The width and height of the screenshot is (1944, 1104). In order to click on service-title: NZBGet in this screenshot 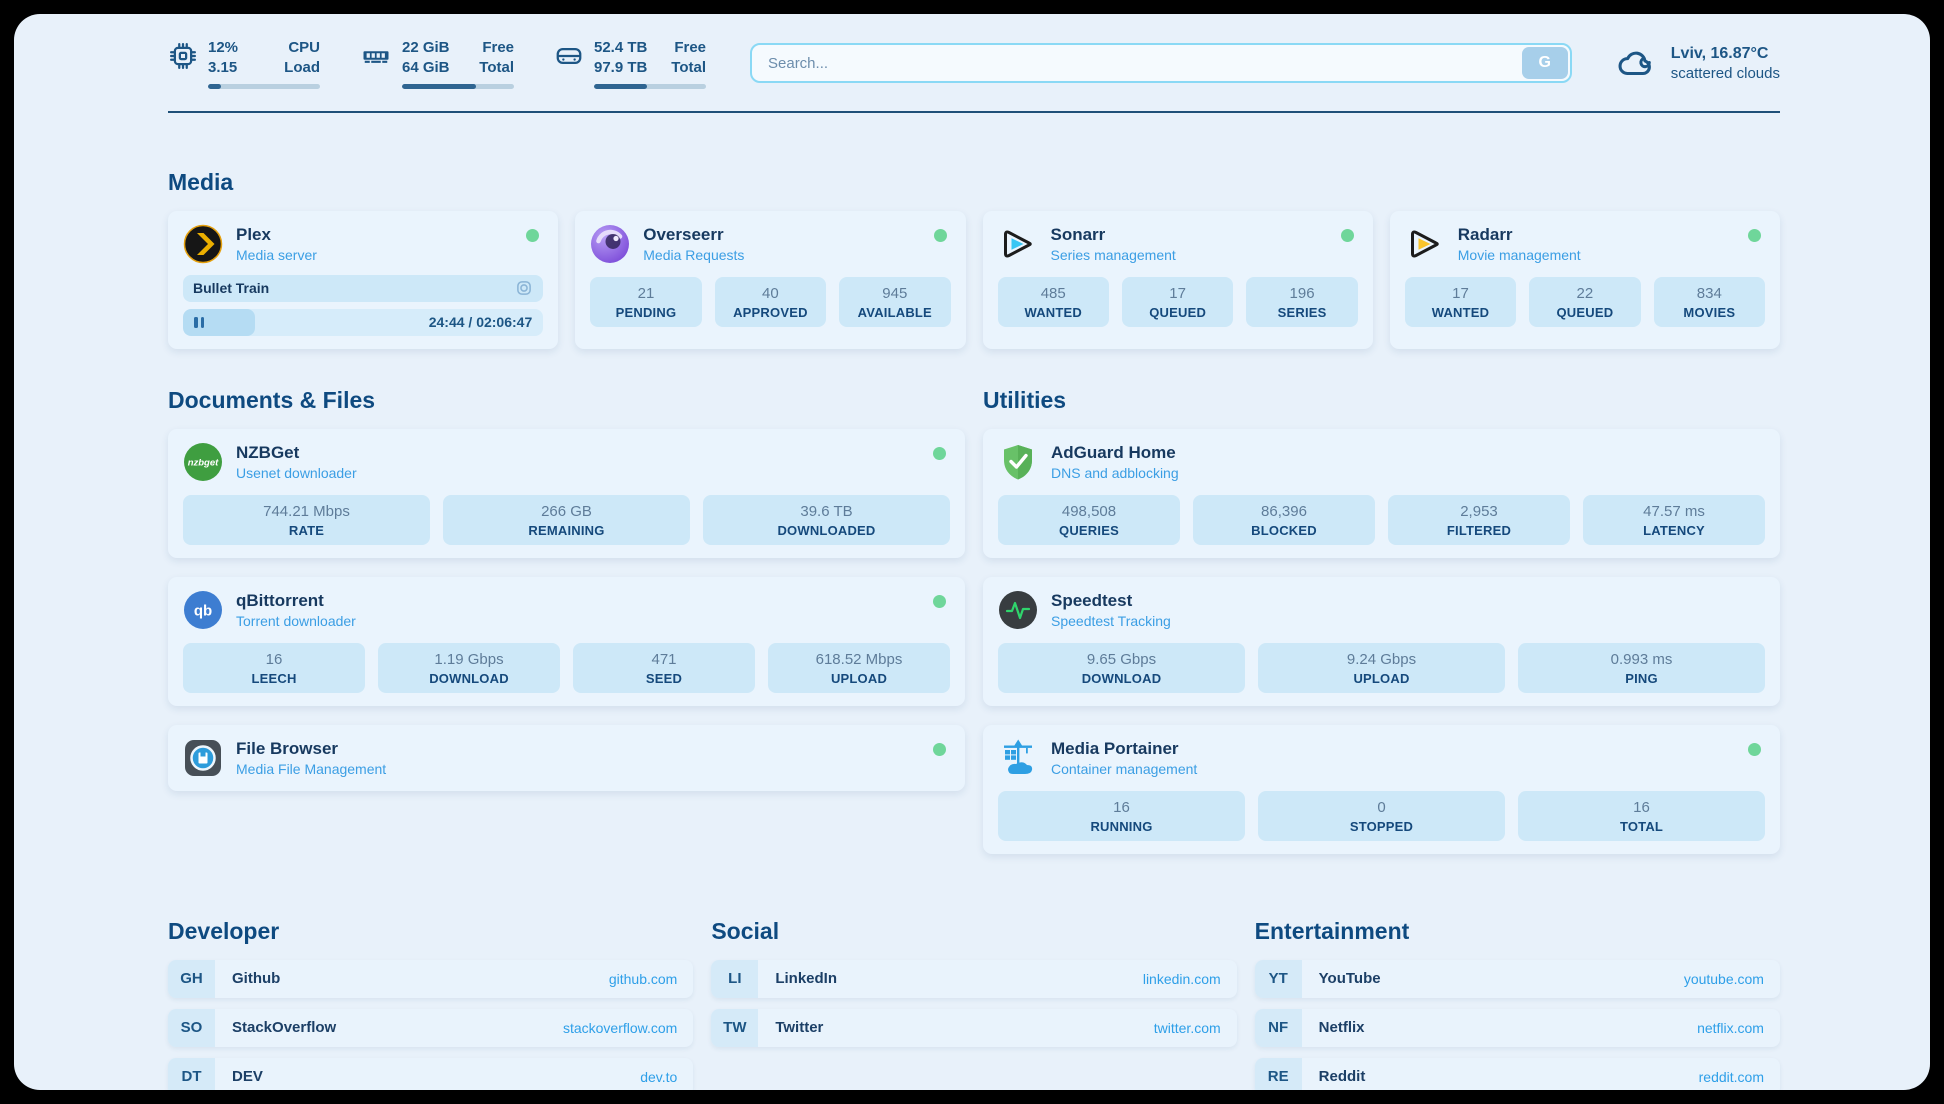, I will do `click(268, 452)`.